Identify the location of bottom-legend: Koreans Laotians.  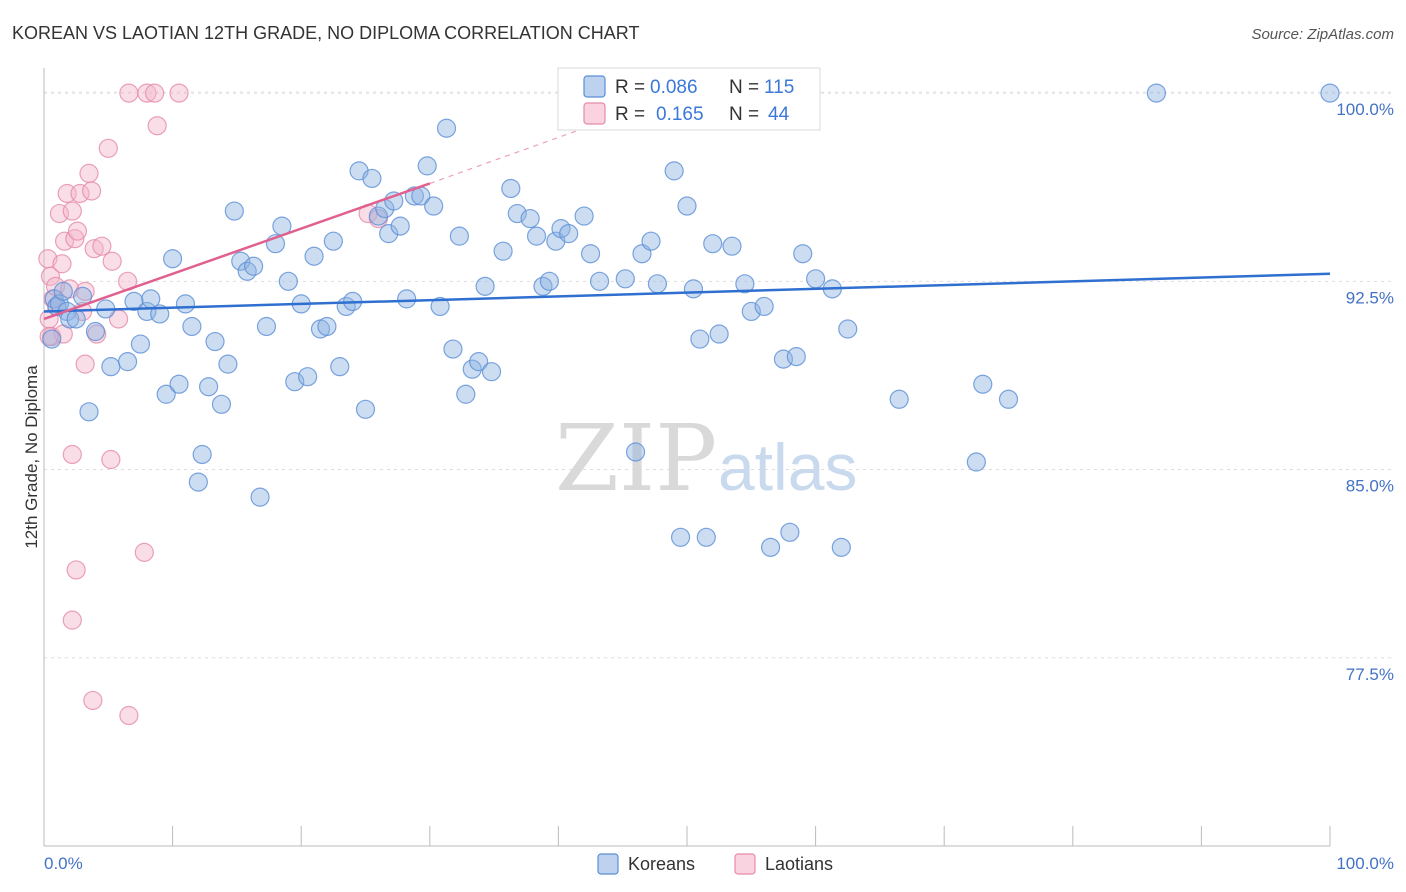
(715, 864).